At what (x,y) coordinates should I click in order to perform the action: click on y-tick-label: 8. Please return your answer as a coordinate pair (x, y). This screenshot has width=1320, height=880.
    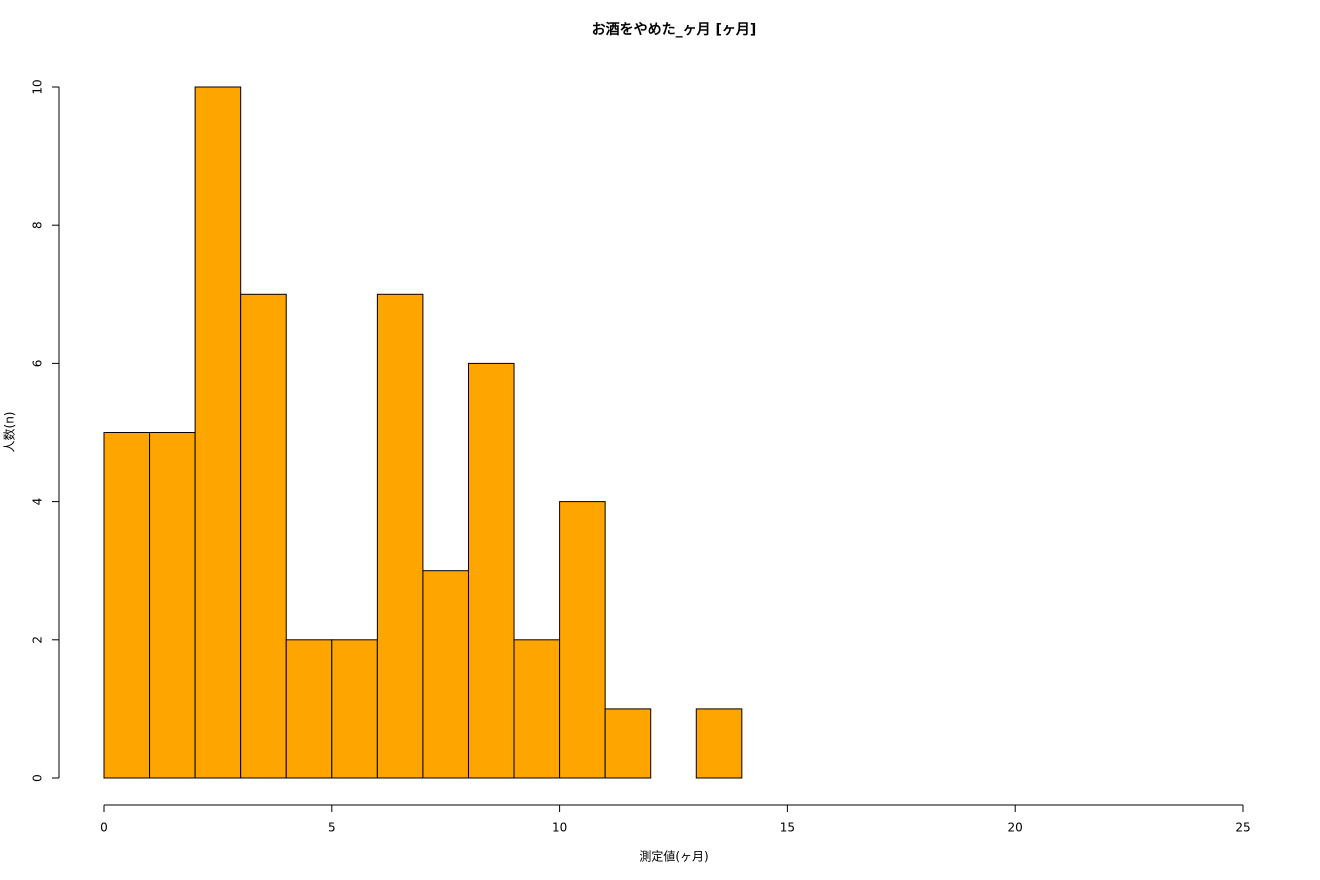
    Looking at the image, I should click on (38, 225).